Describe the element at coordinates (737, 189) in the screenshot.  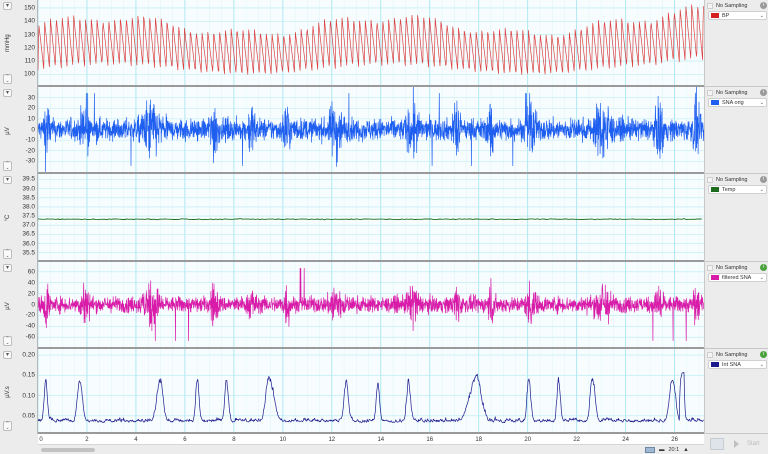
I see `channel-select: Temp ⌄` at that location.